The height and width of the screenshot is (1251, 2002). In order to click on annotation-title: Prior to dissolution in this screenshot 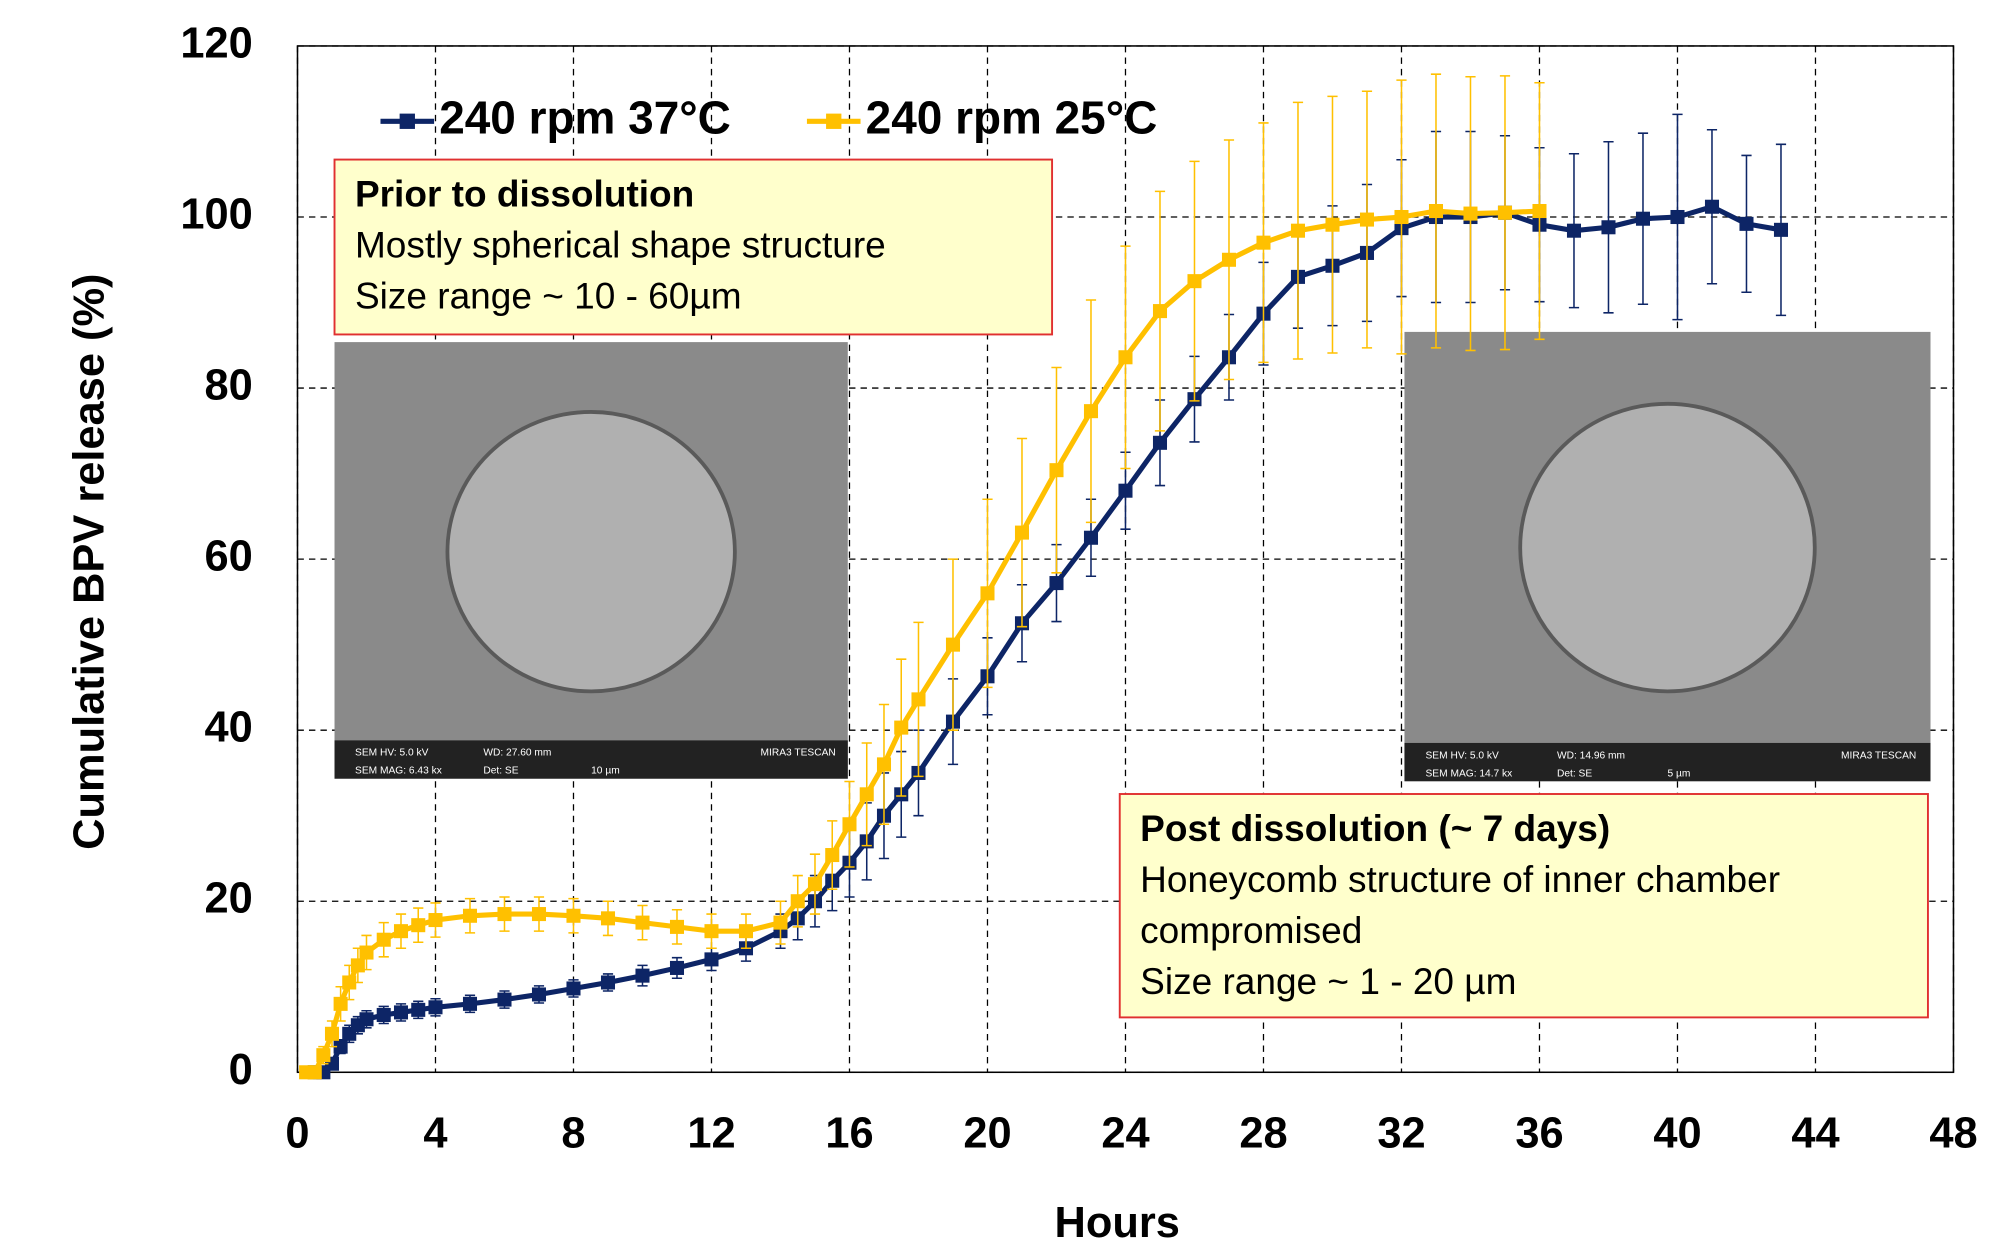, I will do `click(524, 193)`.